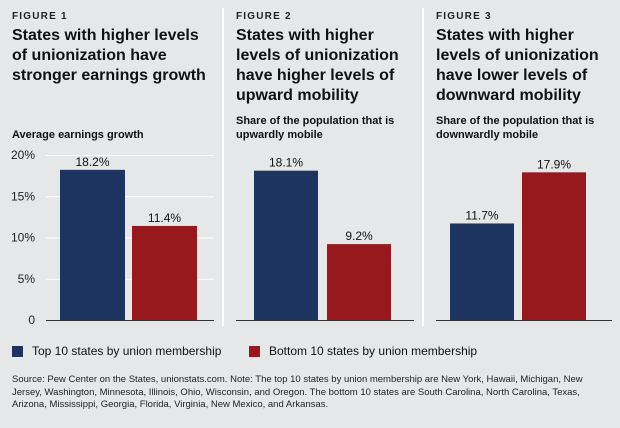 This screenshot has height=428, width=620. I want to click on legend-item-top: Top 10 states by union membership, so click(116, 351).